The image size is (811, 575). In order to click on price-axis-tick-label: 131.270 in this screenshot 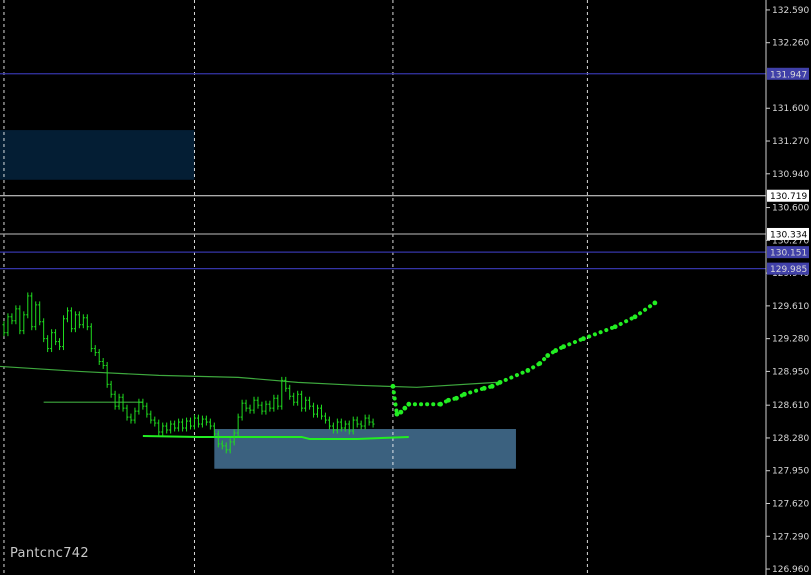, I will do `click(790, 142)`.